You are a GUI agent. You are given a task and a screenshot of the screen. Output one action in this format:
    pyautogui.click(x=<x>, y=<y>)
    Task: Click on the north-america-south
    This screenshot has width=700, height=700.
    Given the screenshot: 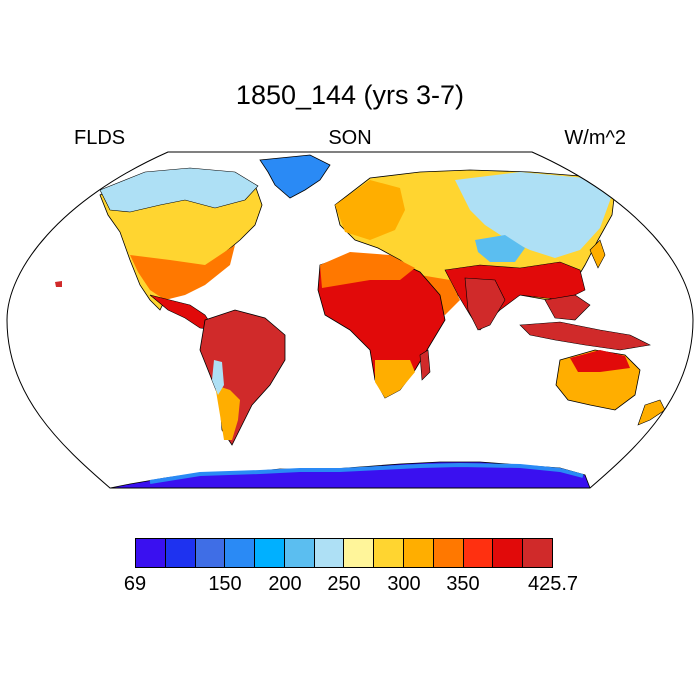 What is the action you would take?
    pyautogui.click(x=182, y=272)
    